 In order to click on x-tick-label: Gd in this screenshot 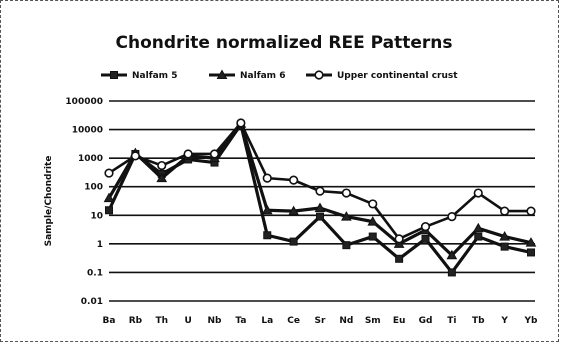, I will do `click(426, 321)`.